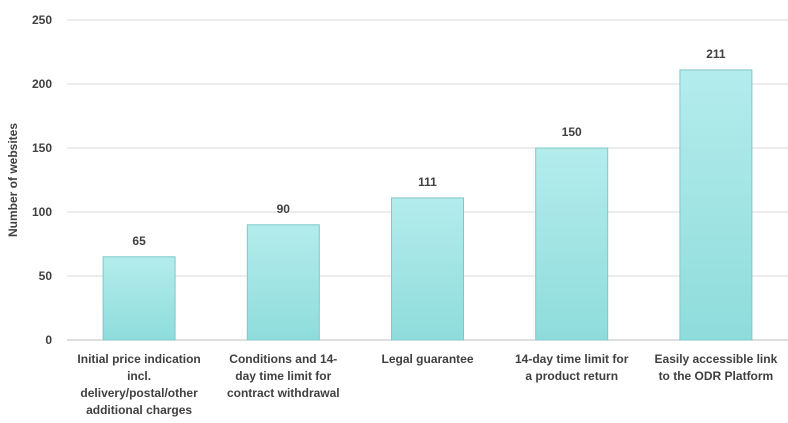  What do you see at coordinates (716, 54) in the screenshot?
I see `data-label: 211` at bounding box center [716, 54].